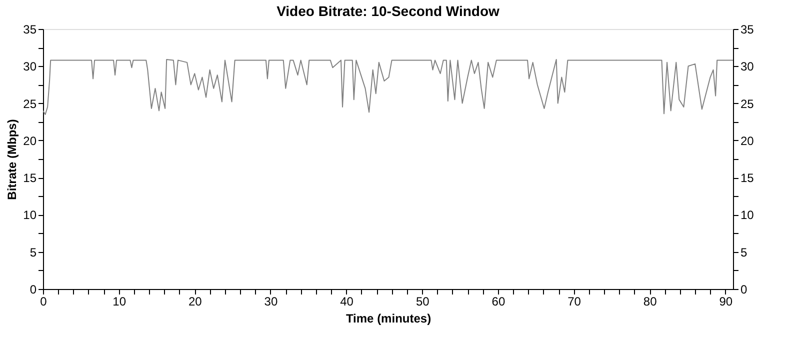 This screenshot has height=353, width=785. What do you see at coordinates (747, 141) in the screenshot?
I see `y2-tick-label: 20` at bounding box center [747, 141].